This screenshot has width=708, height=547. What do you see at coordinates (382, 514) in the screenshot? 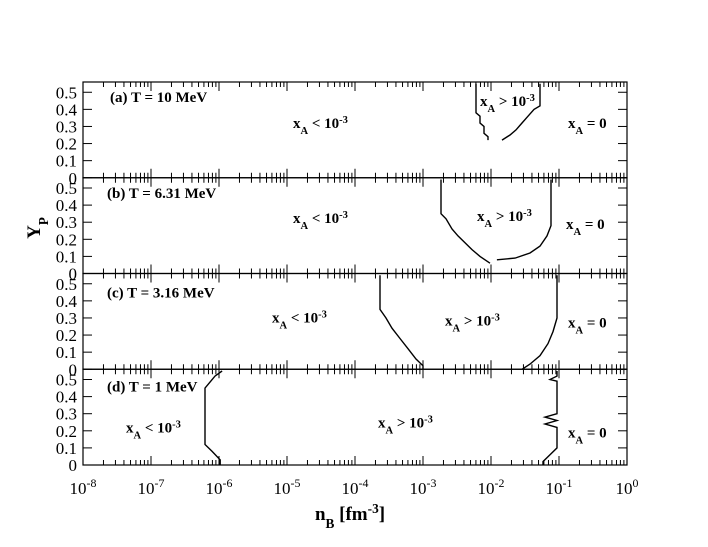
I see `x-axis-label-part: ]` at bounding box center [382, 514].